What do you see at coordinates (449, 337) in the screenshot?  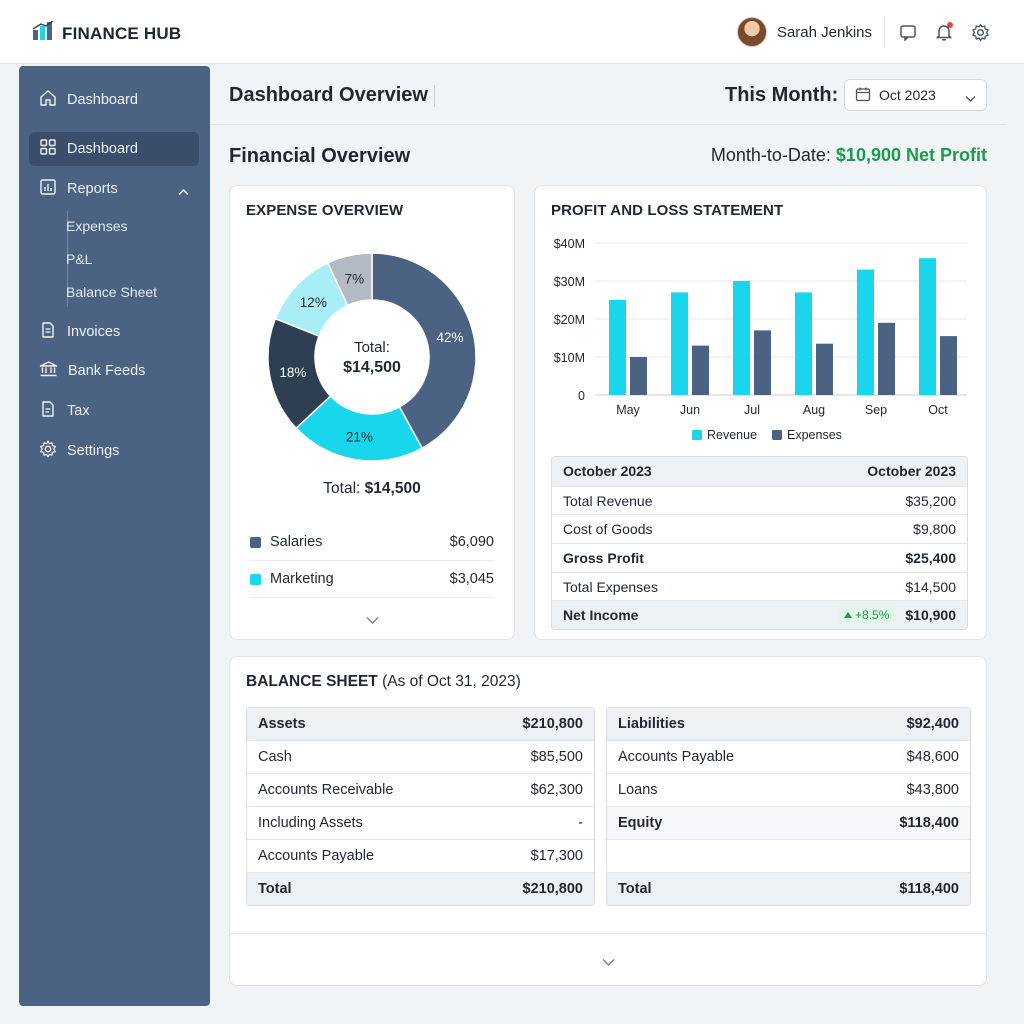 I see `donut-slice-label: 42%` at bounding box center [449, 337].